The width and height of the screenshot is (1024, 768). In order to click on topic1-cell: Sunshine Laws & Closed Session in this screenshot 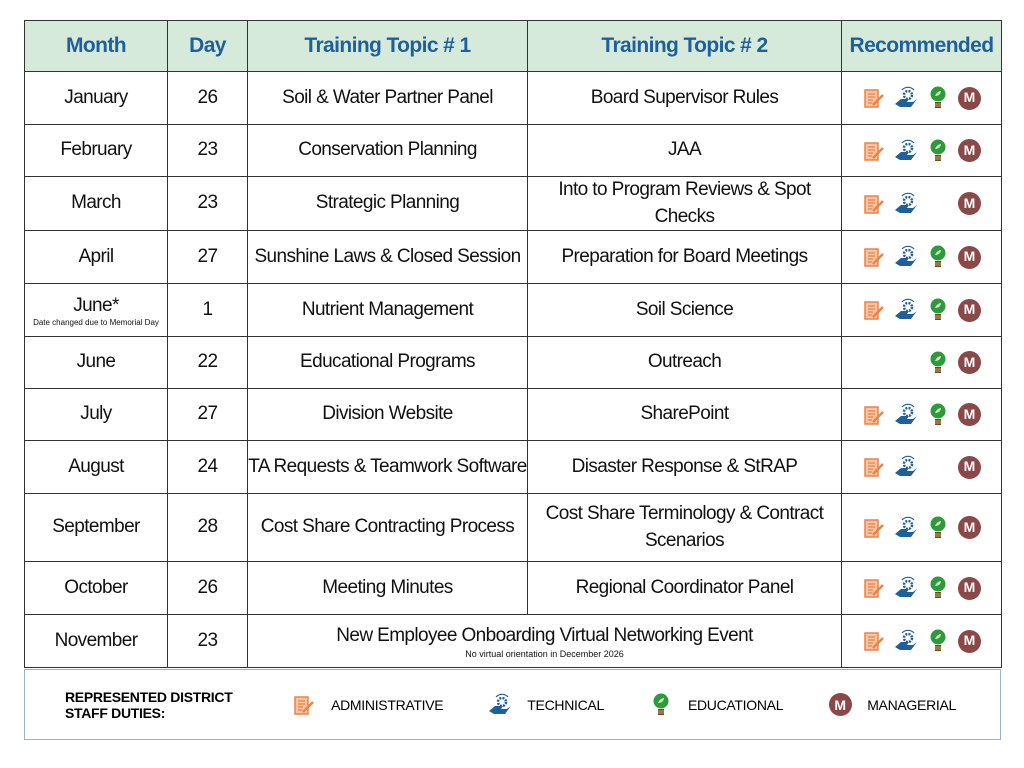, I will do `click(387, 257)`.